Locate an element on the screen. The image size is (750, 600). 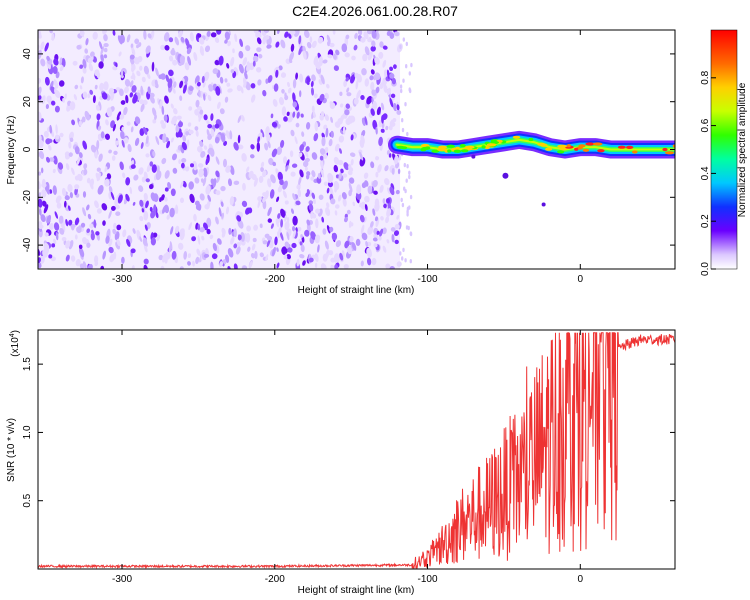
y-tick-label: 1.0 is located at coordinates (27, 432).